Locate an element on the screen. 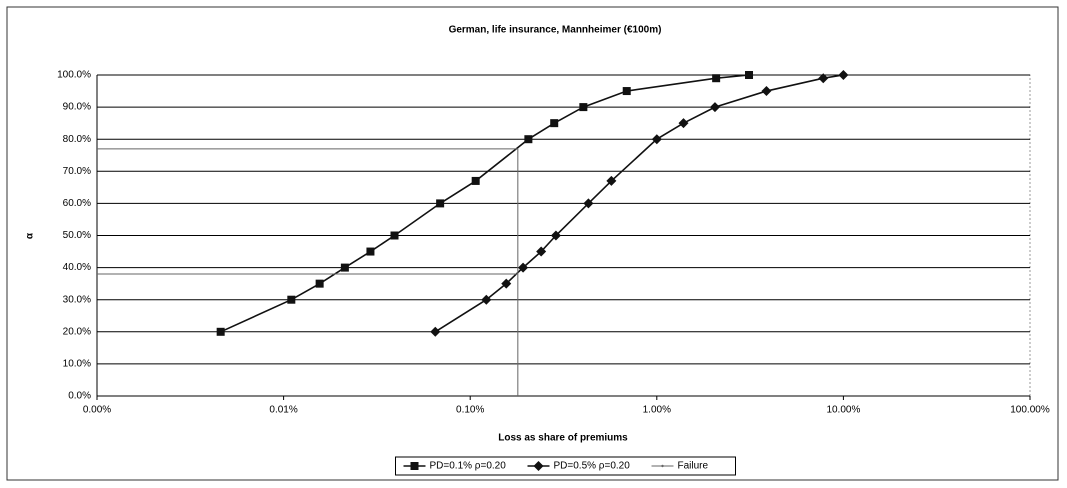  y-tick-label: 50.0% is located at coordinates (77, 235).